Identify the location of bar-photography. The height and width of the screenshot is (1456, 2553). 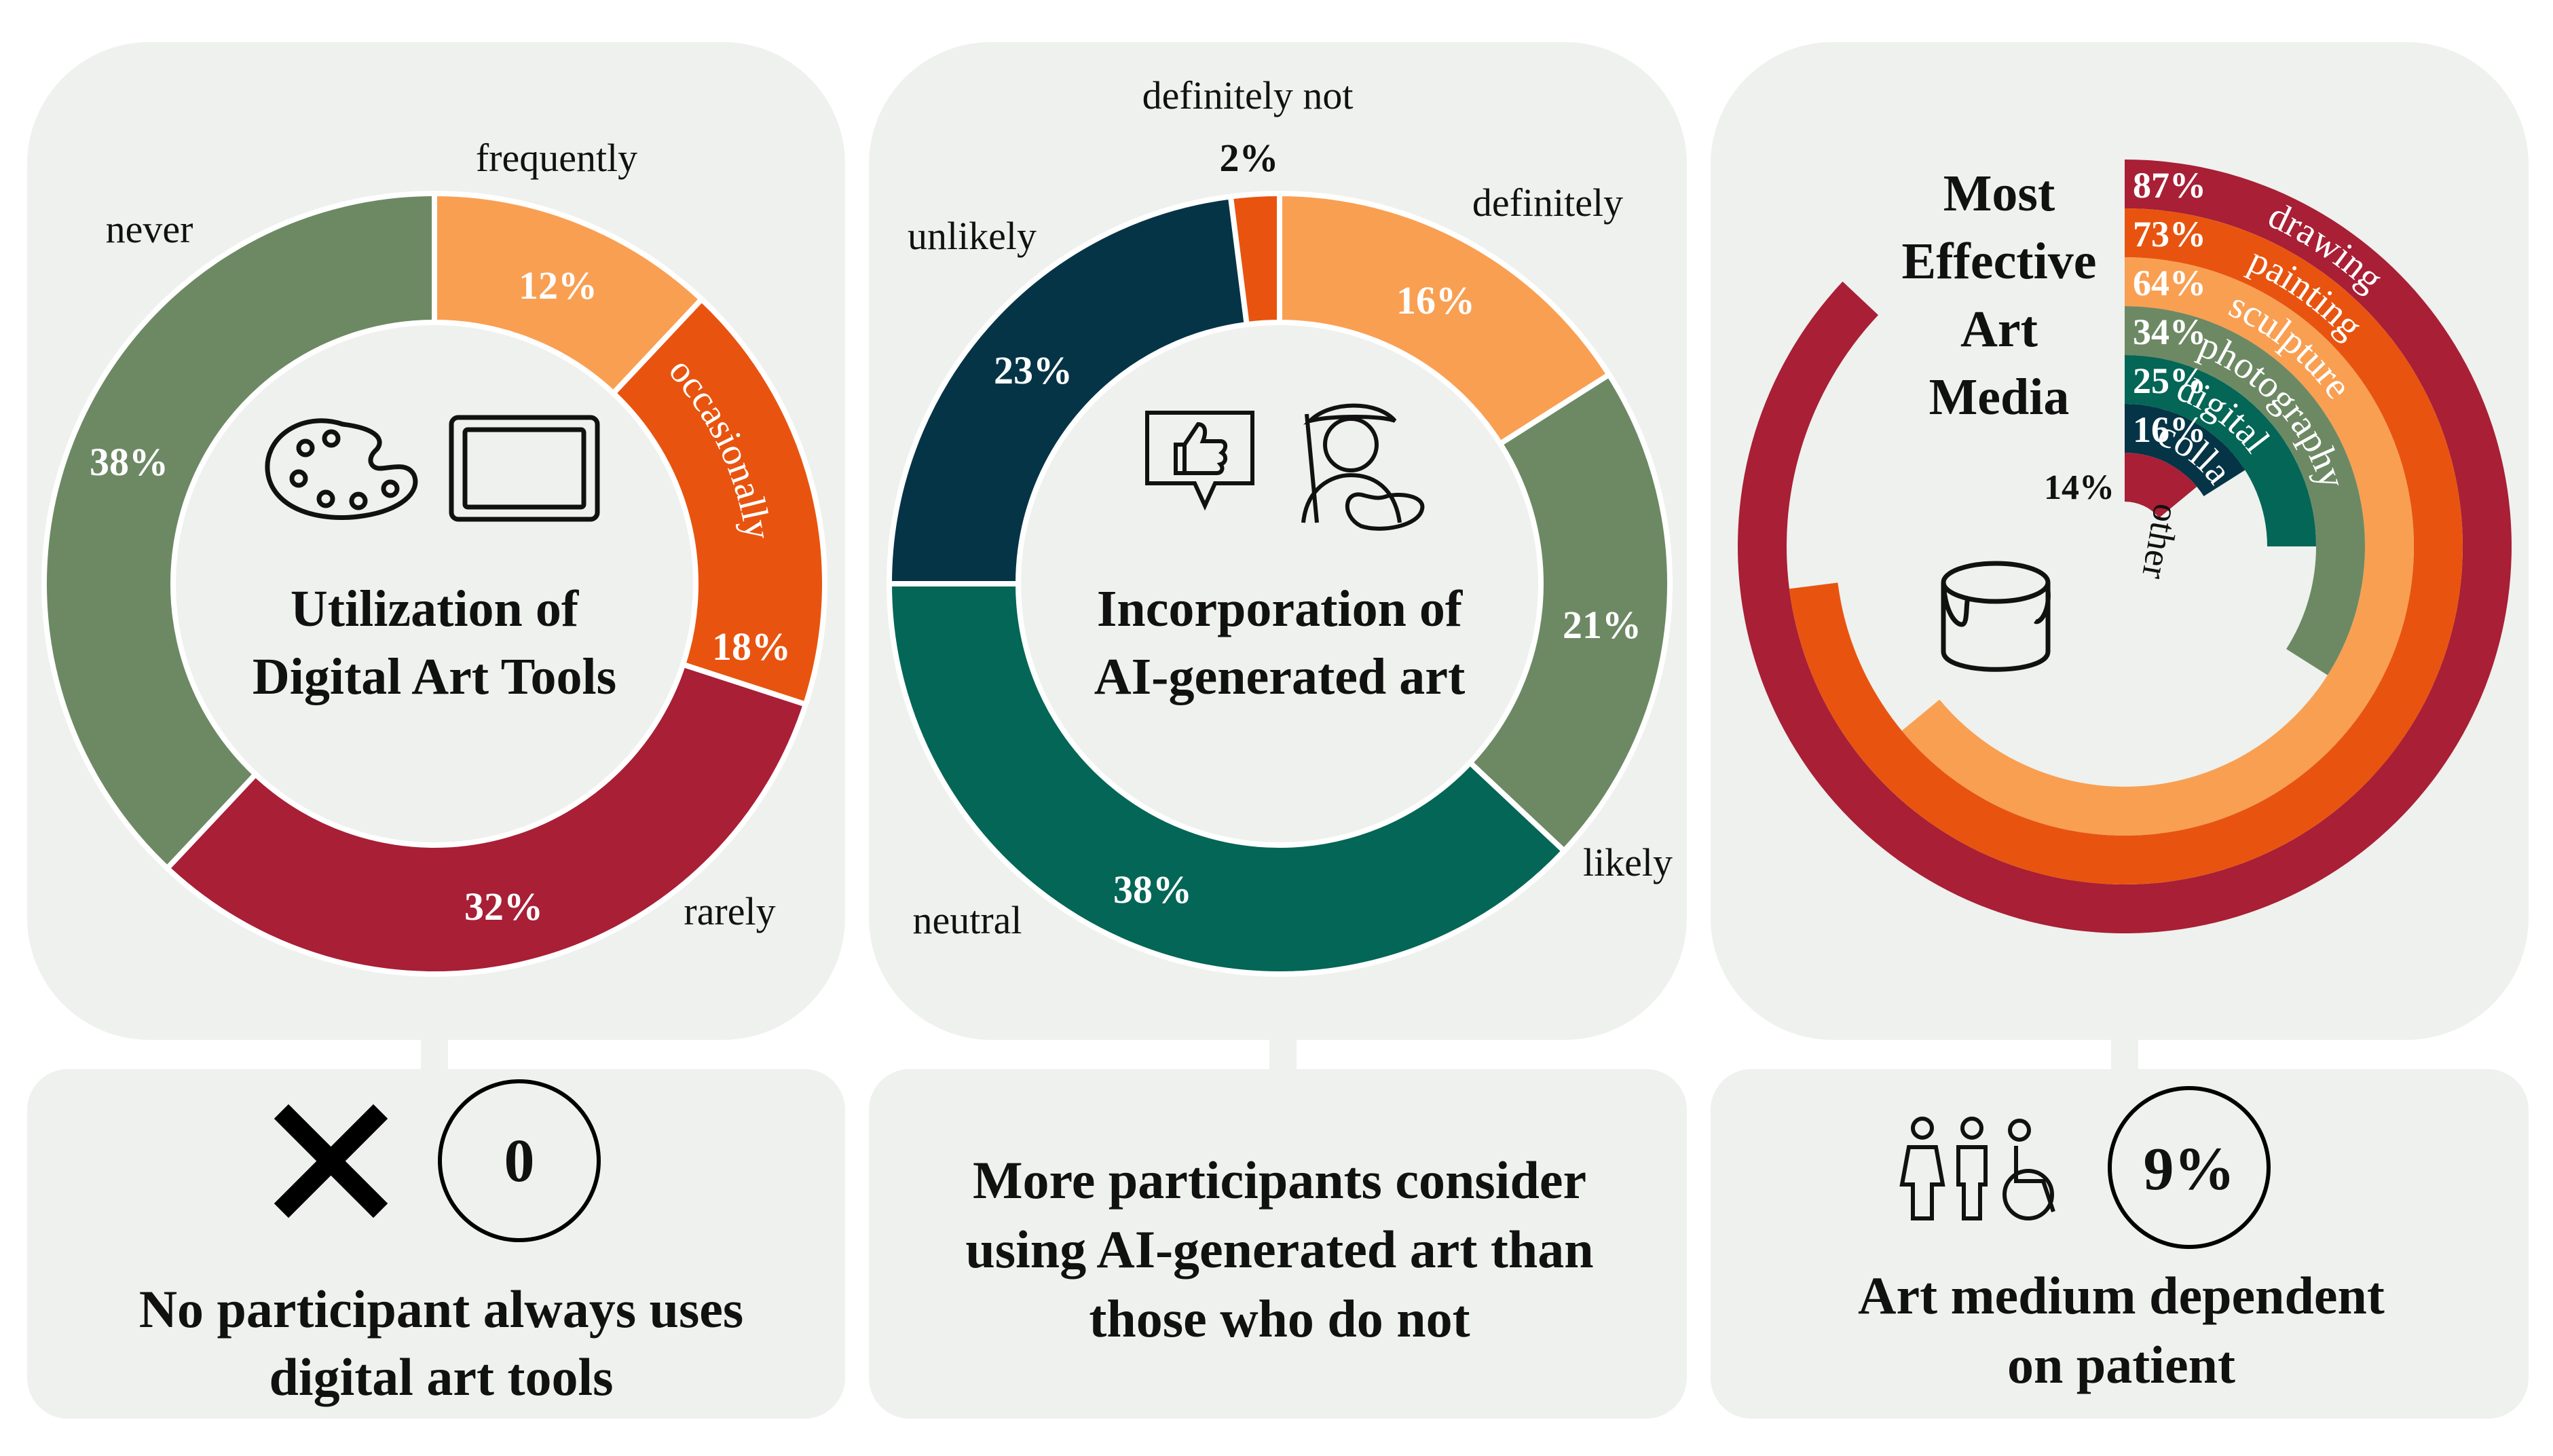
(2245, 491).